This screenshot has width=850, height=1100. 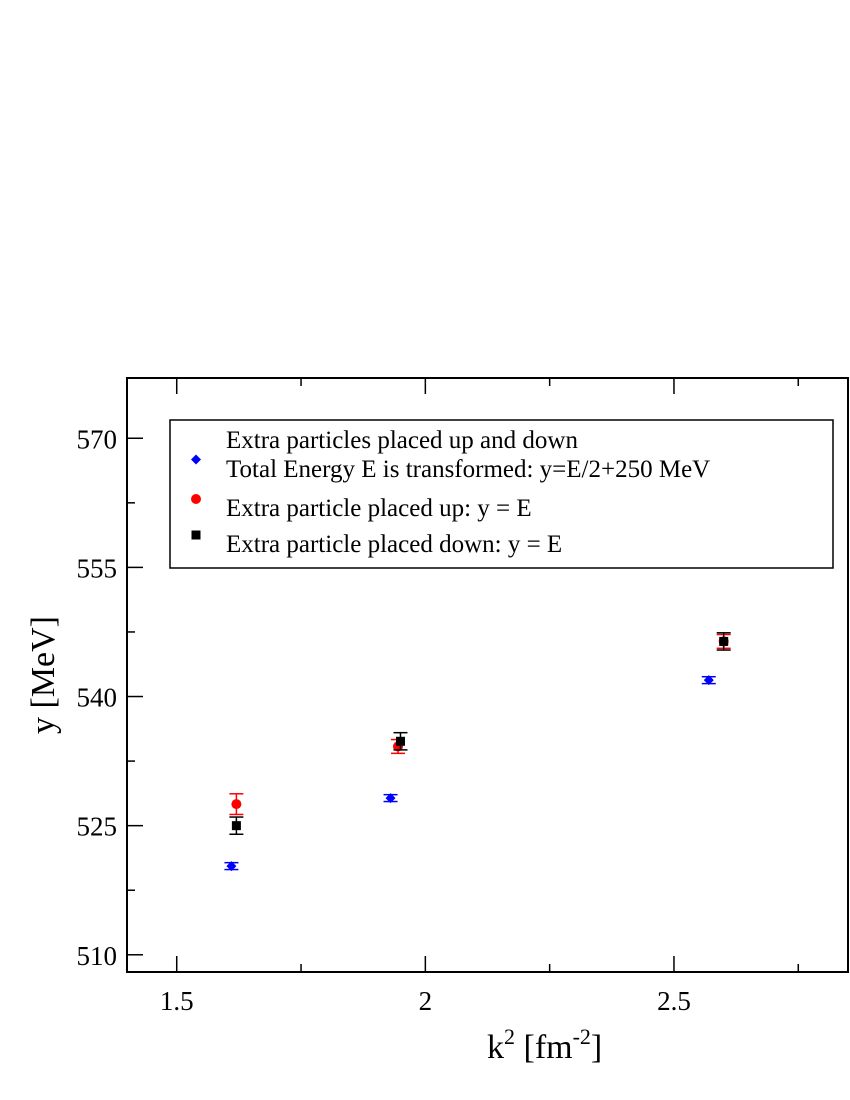 I want to click on x-tick-label: 2.5, so click(x=674, y=1001).